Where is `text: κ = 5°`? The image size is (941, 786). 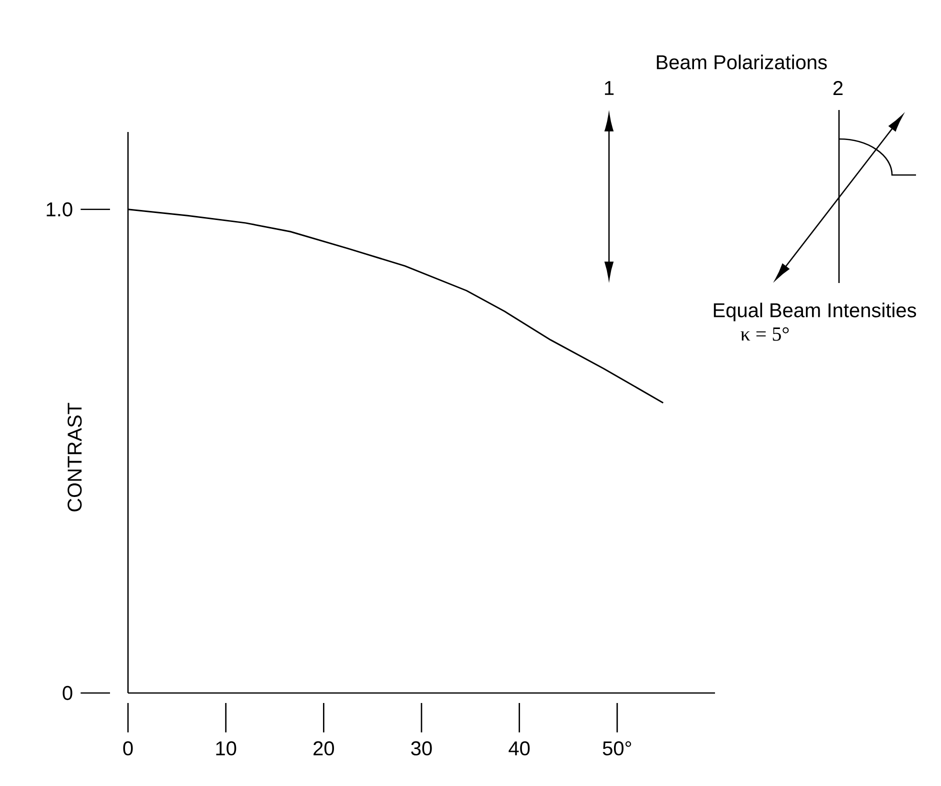
text: κ = 5° is located at coordinates (764, 334).